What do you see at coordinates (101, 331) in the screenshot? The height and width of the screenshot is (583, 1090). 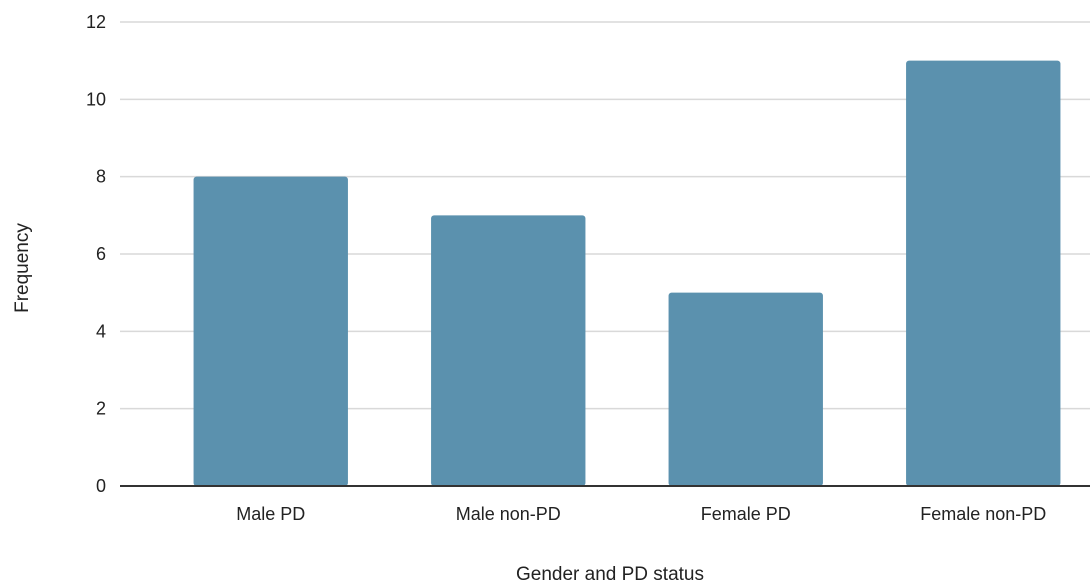 I see `y-tick-label-4: 4` at bounding box center [101, 331].